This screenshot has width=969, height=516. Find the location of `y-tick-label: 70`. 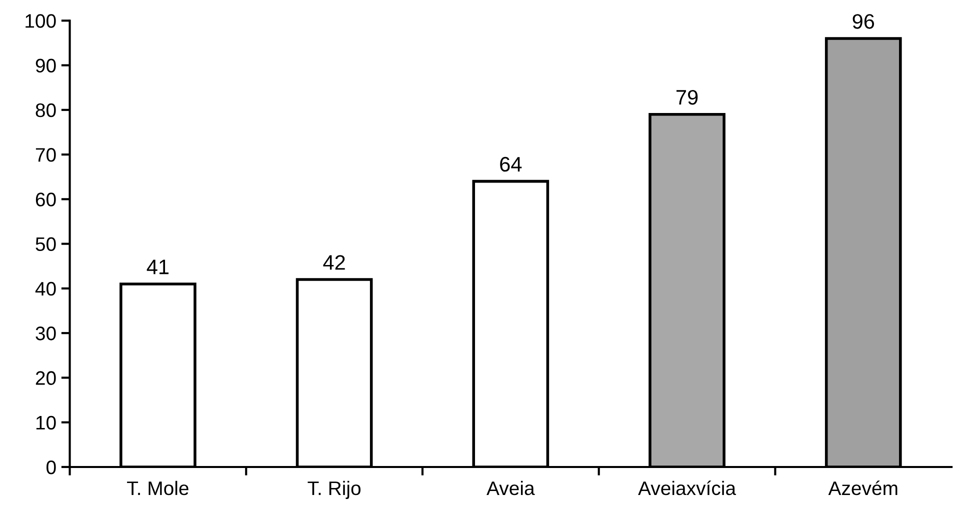

y-tick-label: 70 is located at coordinates (46, 155).